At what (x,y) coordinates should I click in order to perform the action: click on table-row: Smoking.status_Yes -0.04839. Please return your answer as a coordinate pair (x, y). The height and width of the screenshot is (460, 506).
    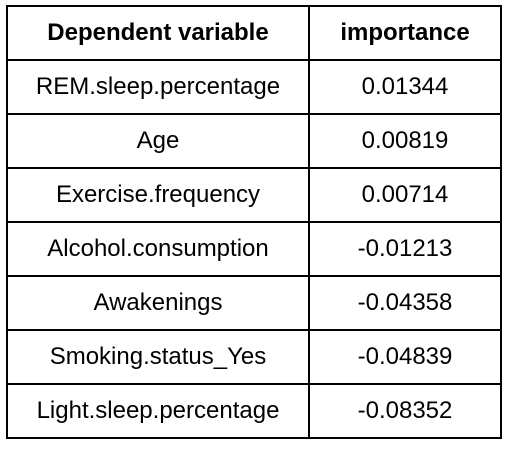
    Looking at the image, I should click on (254, 357).